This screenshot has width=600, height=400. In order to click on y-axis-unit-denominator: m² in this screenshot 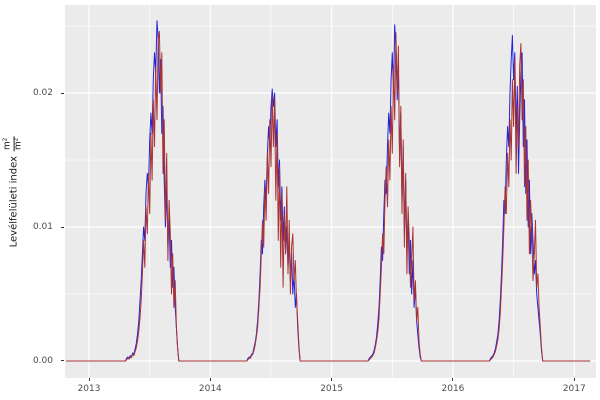, I will do `click(18, 144)`.